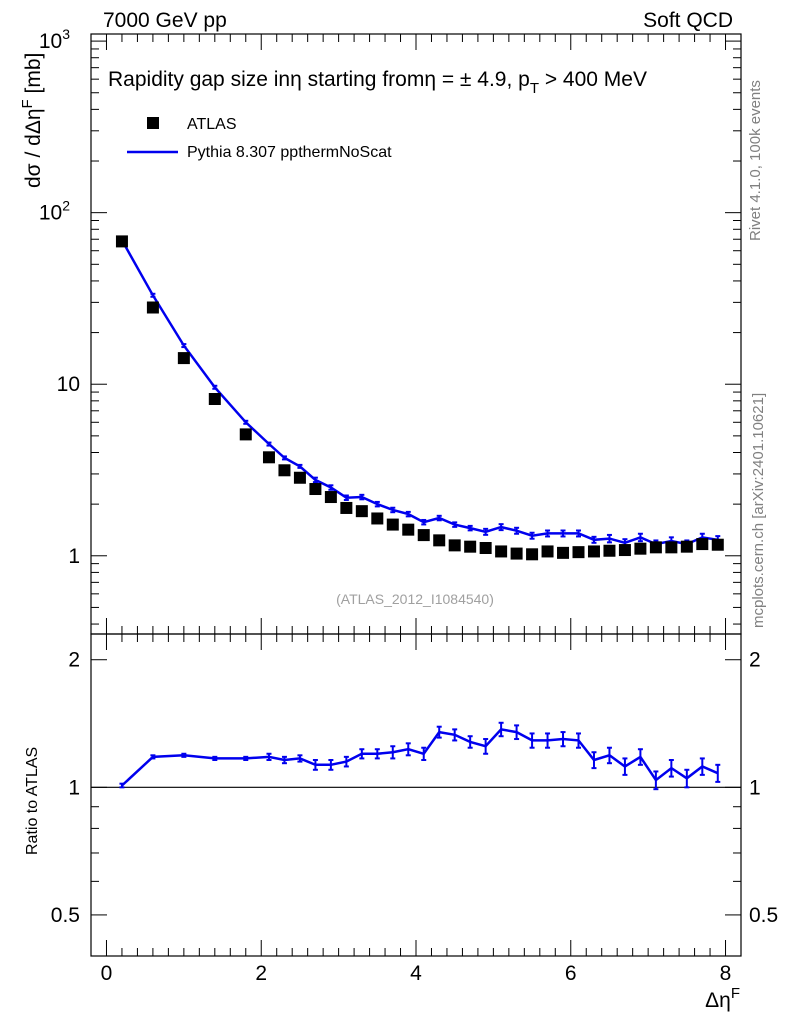  What do you see at coordinates (32, 801) in the screenshot?
I see `ratio-y-axis-label: Ratio to ATLAS` at bounding box center [32, 801].